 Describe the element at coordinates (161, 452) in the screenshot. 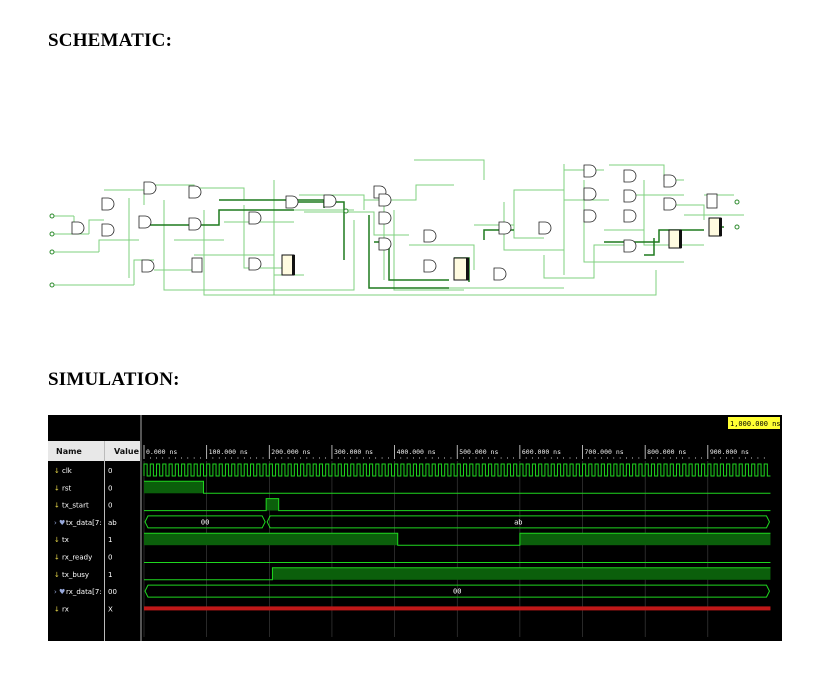

I see `time-tick-label: 0.000 ns` at that location.